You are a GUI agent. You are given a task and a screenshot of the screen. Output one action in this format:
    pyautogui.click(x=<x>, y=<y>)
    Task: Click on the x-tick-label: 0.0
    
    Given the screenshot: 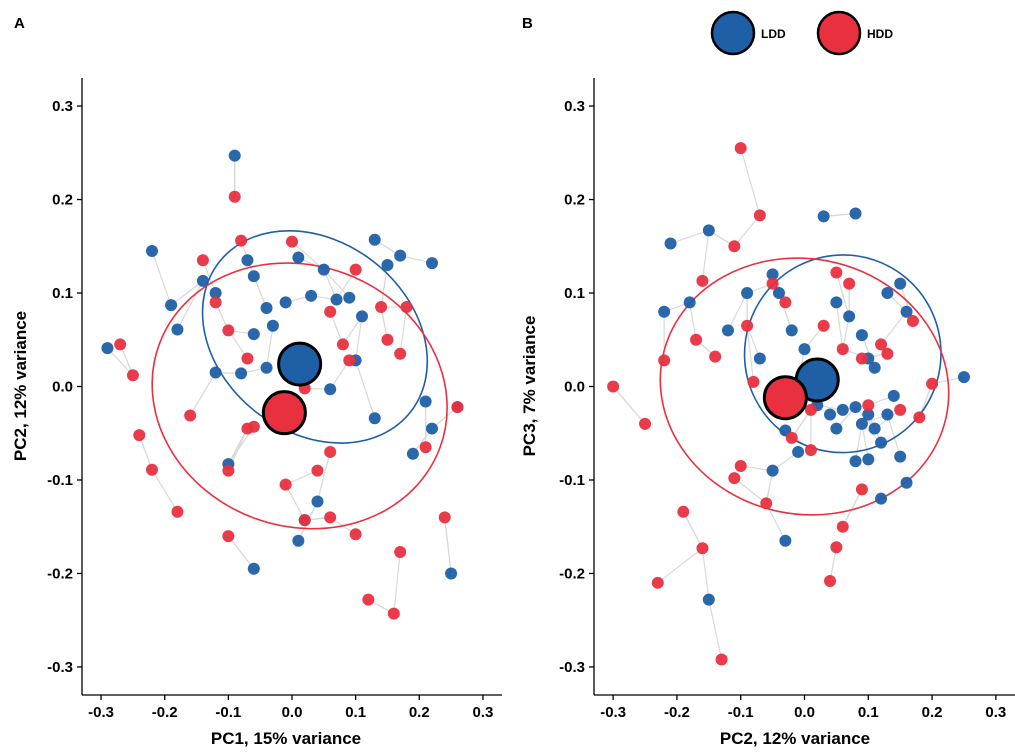 What is the action you would take?
    pyautogui.click(x=292, y=712)
    